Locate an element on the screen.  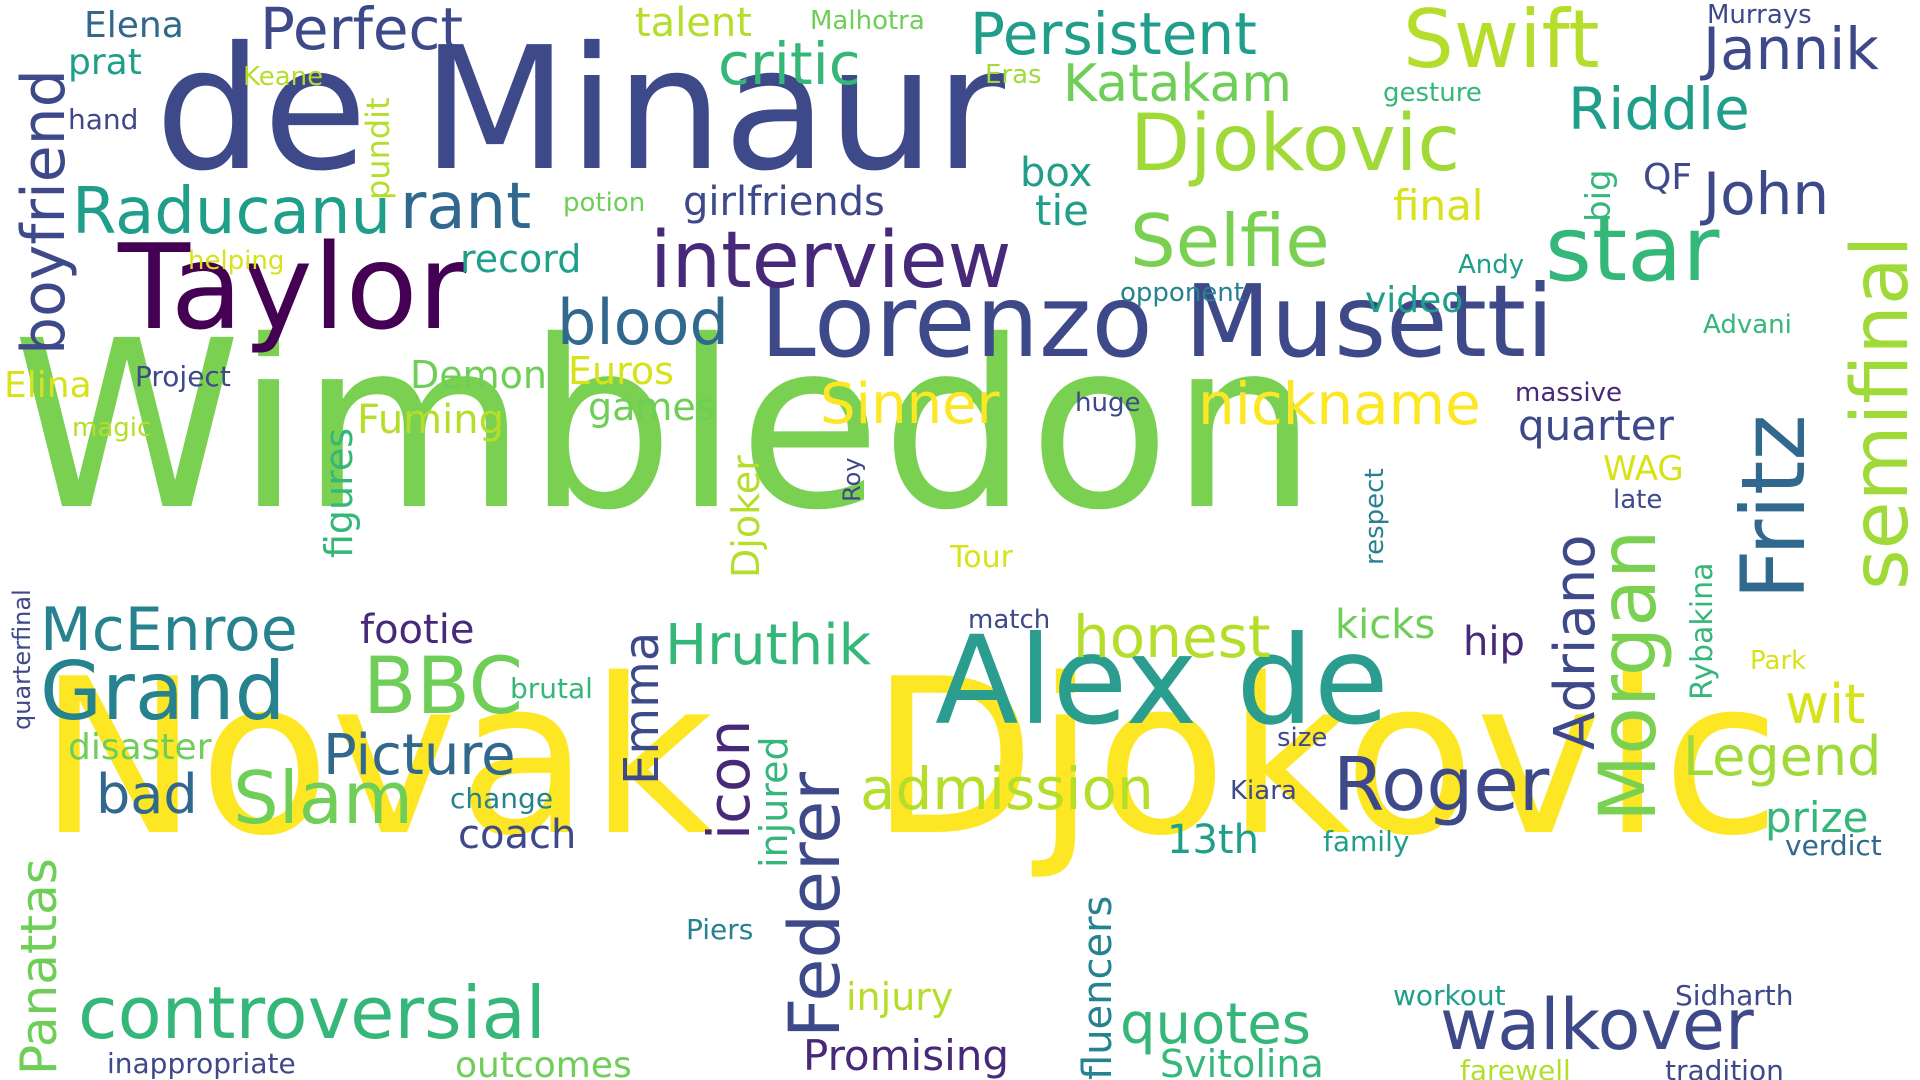
word-verdict: verdict is located at coordinates (1833, 845).